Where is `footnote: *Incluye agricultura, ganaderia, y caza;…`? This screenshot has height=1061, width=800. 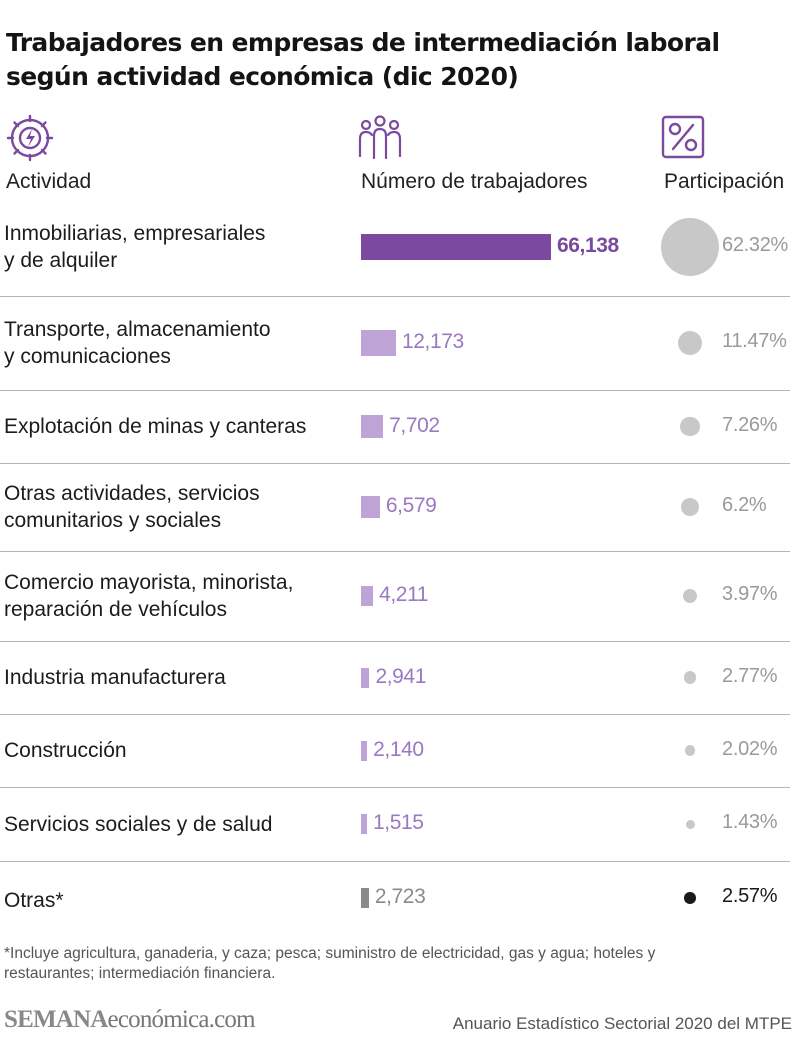 footnote: *Incluye agricultura, ganaderia, y caza;… is located at coordinates (330, 963).